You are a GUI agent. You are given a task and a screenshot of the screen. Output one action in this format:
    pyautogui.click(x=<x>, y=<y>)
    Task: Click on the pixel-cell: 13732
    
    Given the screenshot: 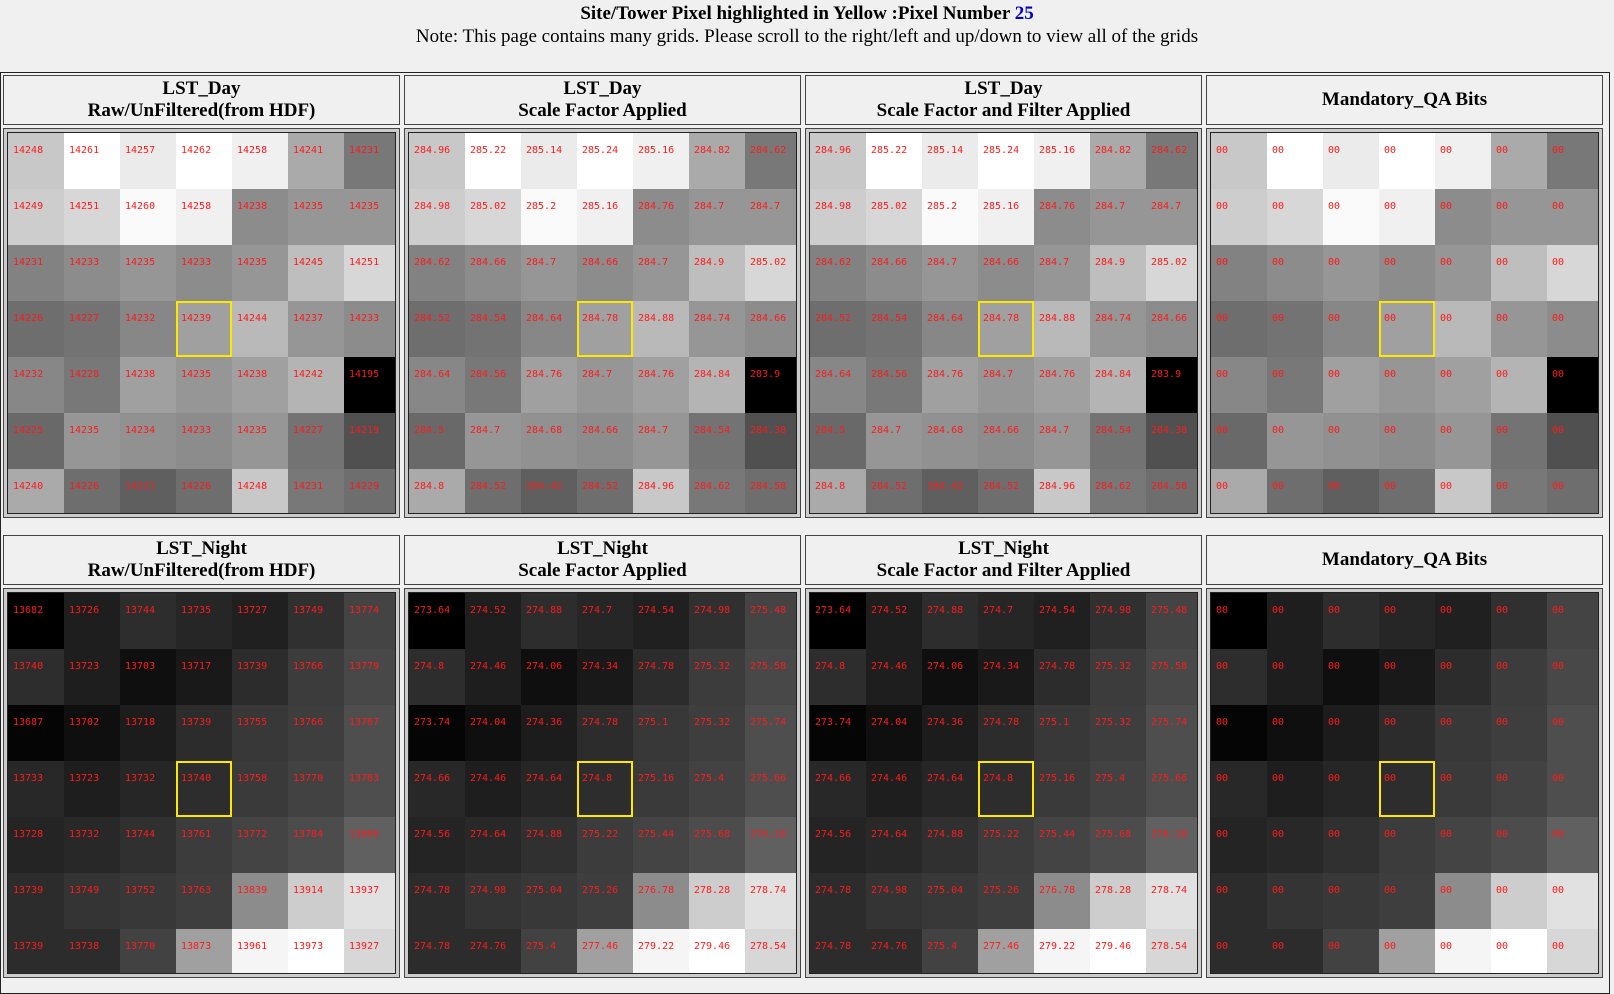 What is the action you would take?
    pyautogui.click(x=92, y=845)
    